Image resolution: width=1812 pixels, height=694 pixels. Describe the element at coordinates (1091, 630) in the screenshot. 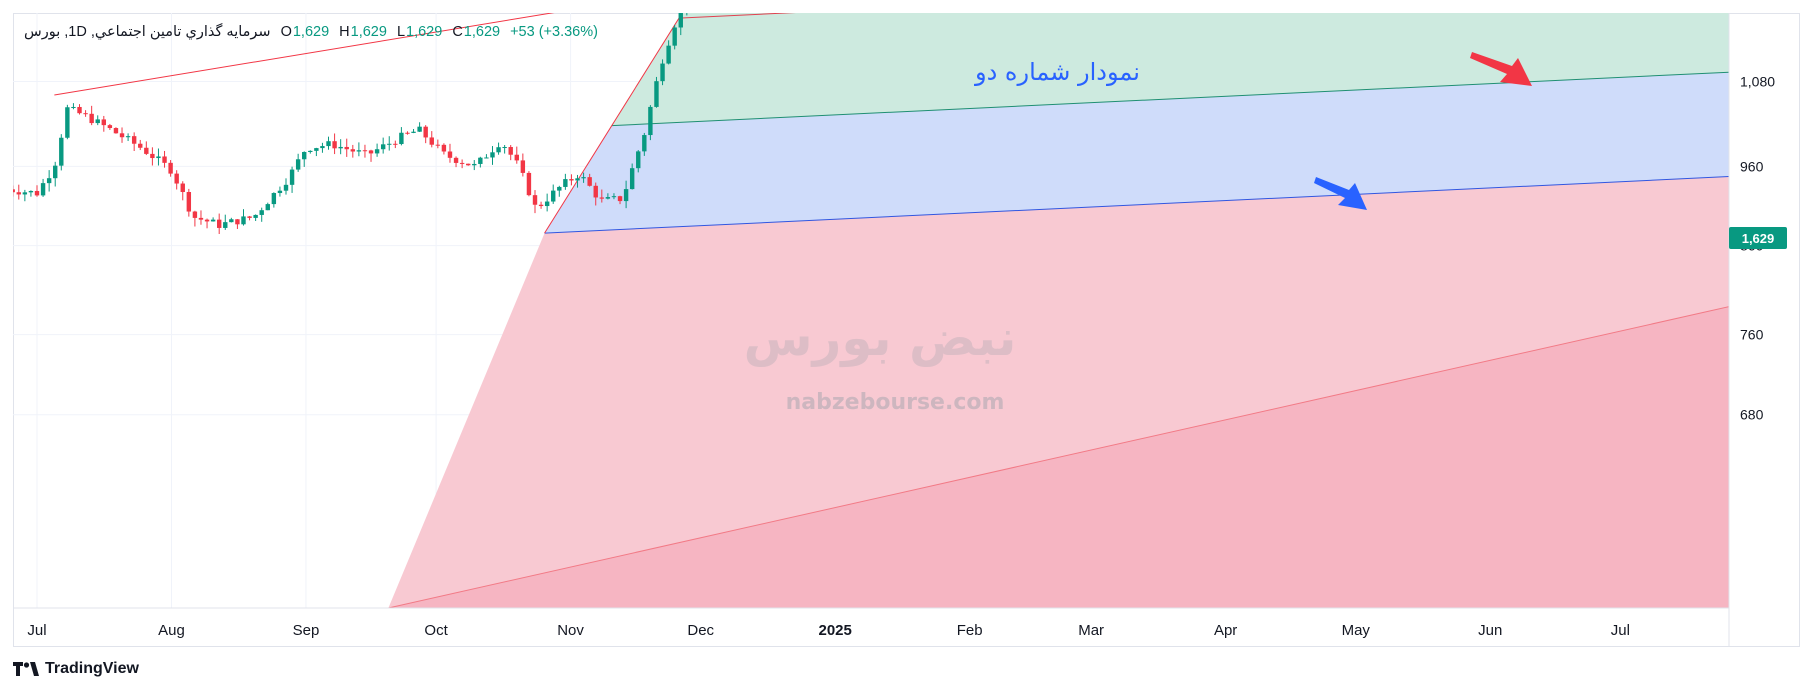

I see `x-tick-label: Mar` at that location.